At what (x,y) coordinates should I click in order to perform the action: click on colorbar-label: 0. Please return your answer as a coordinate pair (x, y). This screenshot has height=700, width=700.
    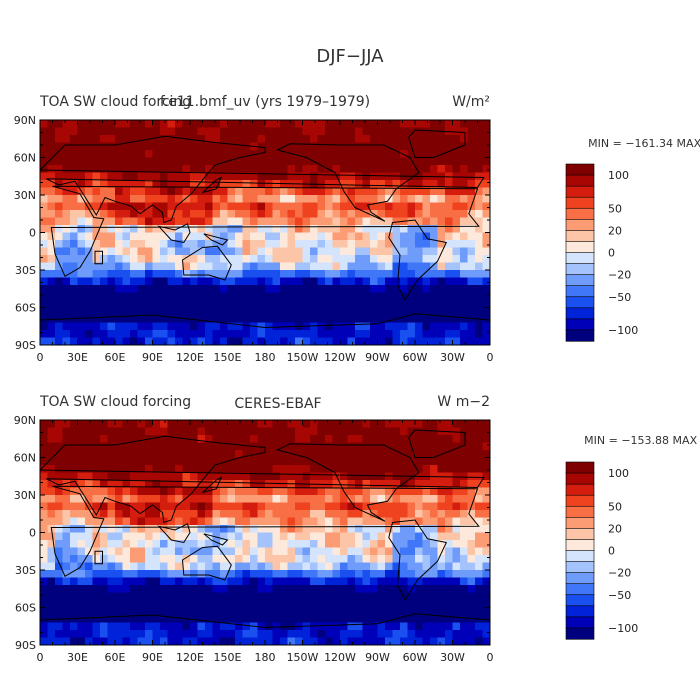
    Looking at the image, I should click on (611, 253).